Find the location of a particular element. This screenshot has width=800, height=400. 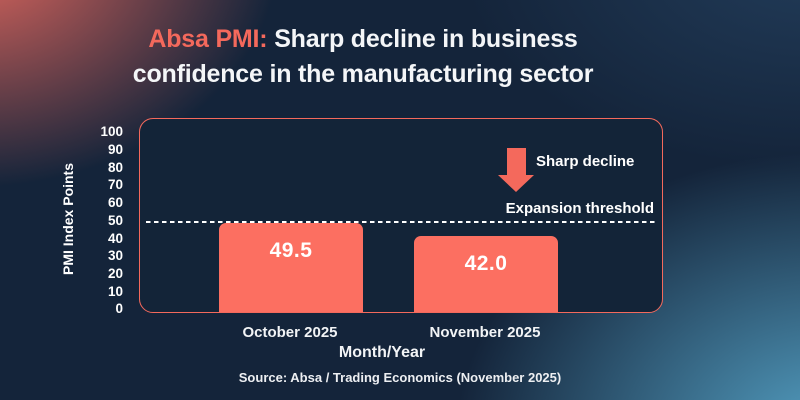

bar-november-2025: 42.0 is located at coordinates (486, 274).